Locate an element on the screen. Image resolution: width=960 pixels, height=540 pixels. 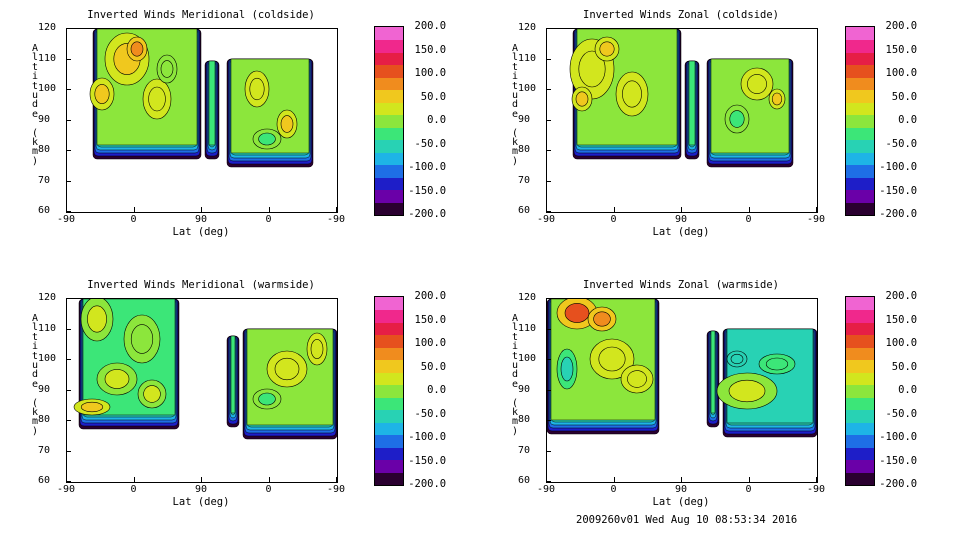
y-tick-label: 90 is located at coordinates (524, 389).